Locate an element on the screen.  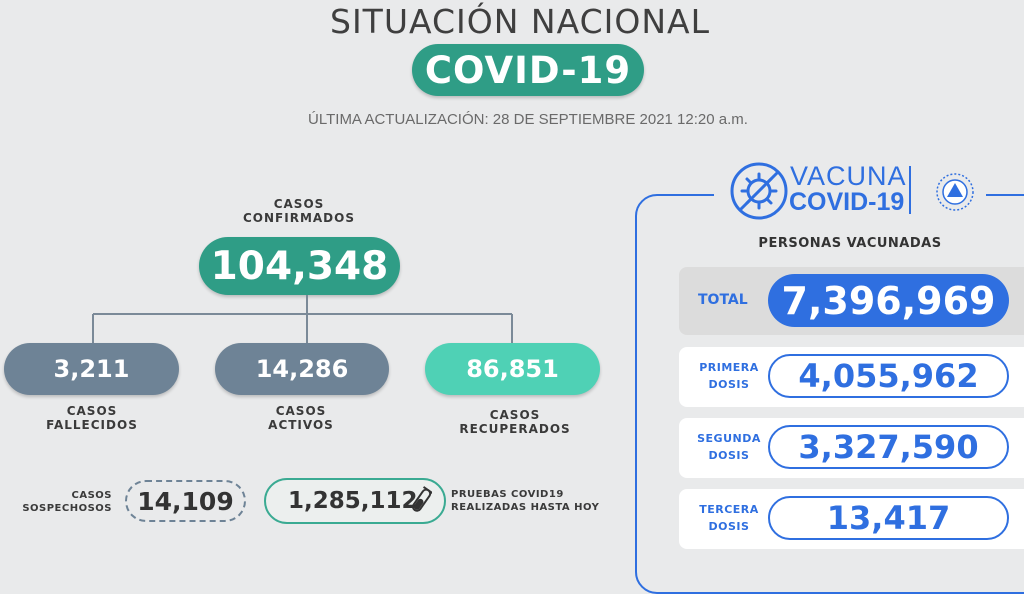
third-dose-value: 13,417 is located at coordinates (888, 518).